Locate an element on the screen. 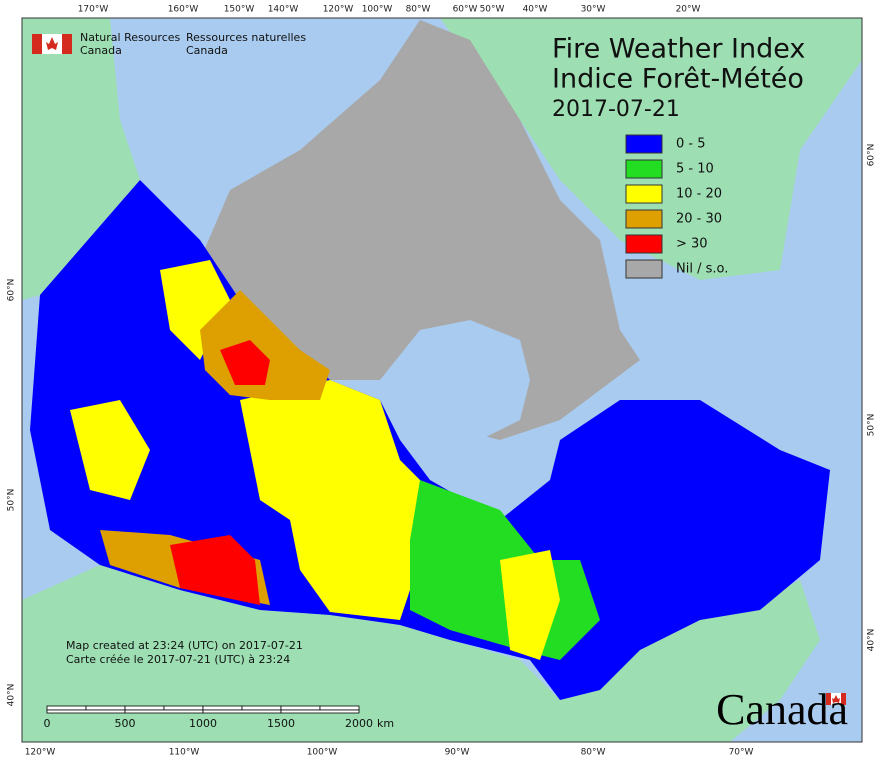  legend-label: 5 - 10 is located at coordinates (695, 169).